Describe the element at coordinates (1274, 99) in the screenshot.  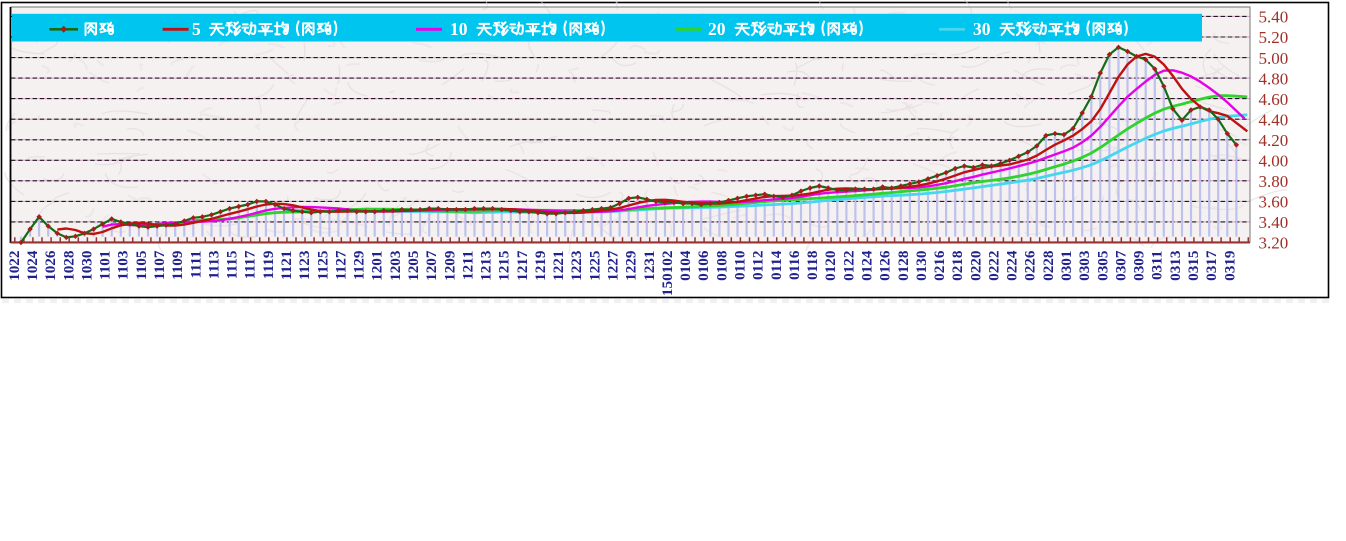
I see `svg-text: 4.60` at that location.